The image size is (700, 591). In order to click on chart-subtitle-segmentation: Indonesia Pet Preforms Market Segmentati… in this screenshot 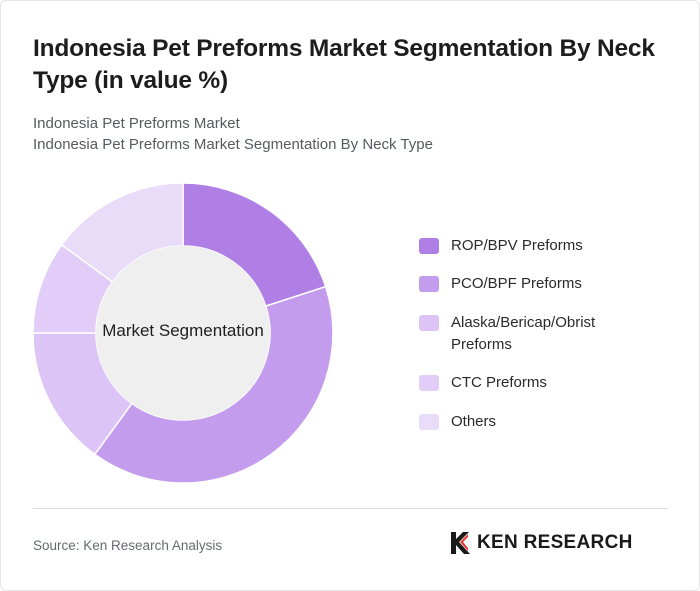, I will do `click(233, 144)`.